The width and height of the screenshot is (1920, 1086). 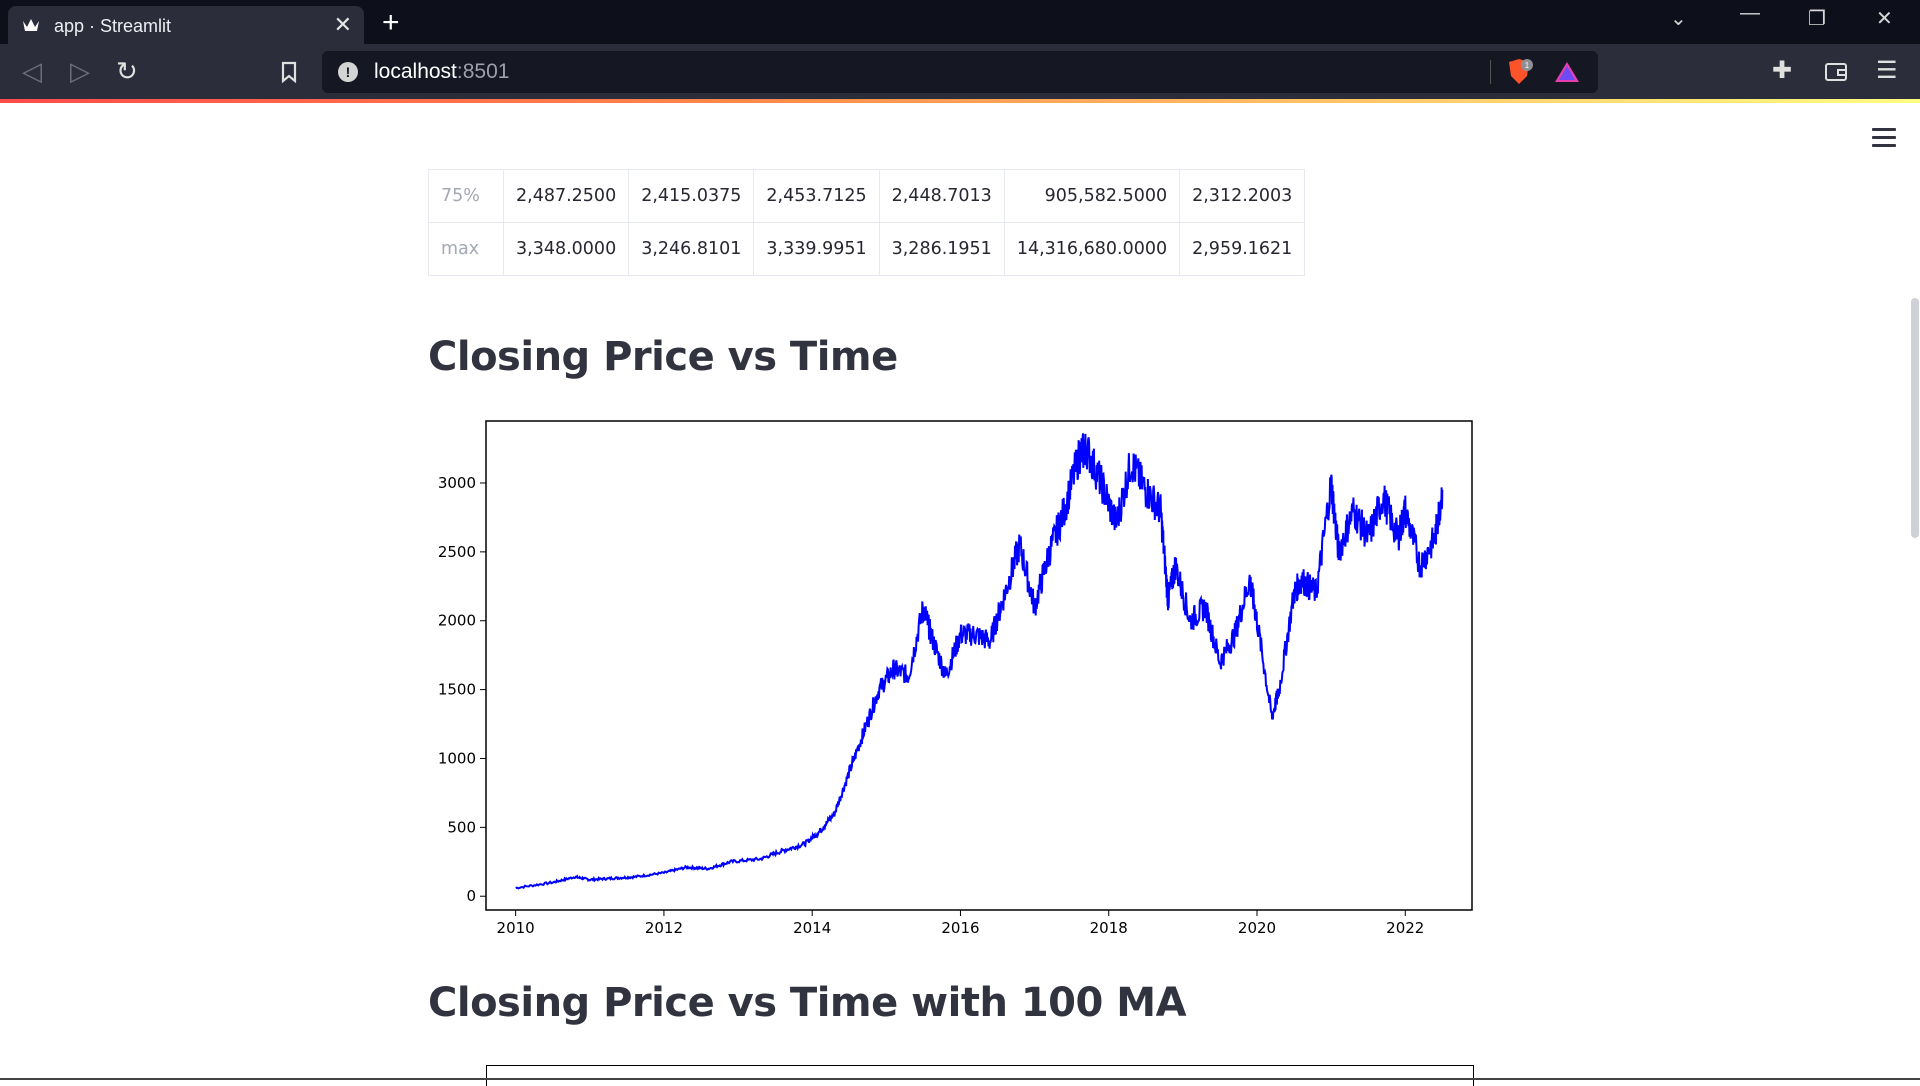 I want to click on browser-menu-icon: ☰, so click(x=1887, y=70).